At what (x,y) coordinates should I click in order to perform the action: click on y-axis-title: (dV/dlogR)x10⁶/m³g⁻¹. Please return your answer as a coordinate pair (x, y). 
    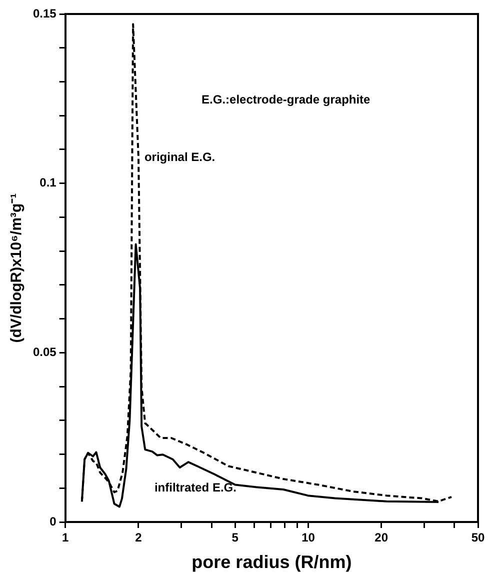
    Looking at the image, I should click on (17, 268).